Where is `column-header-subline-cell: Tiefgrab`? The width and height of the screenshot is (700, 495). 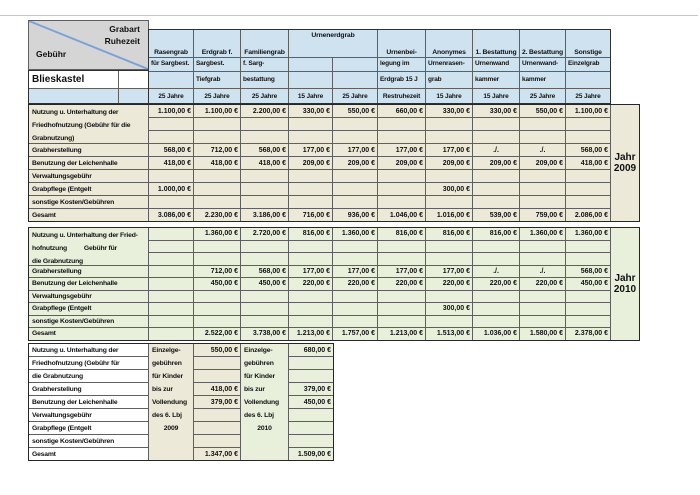 column-header-subline-cell: Tiefgrab is located at coordinates (217, 80).